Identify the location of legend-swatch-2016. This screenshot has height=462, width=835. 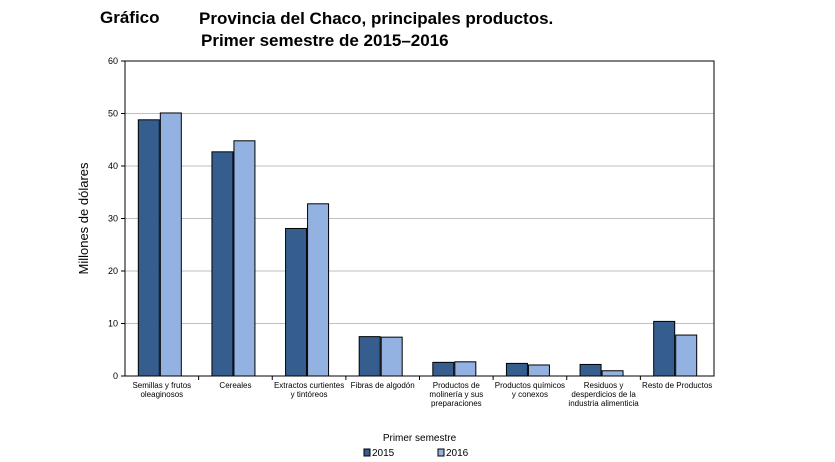
(441, 452).